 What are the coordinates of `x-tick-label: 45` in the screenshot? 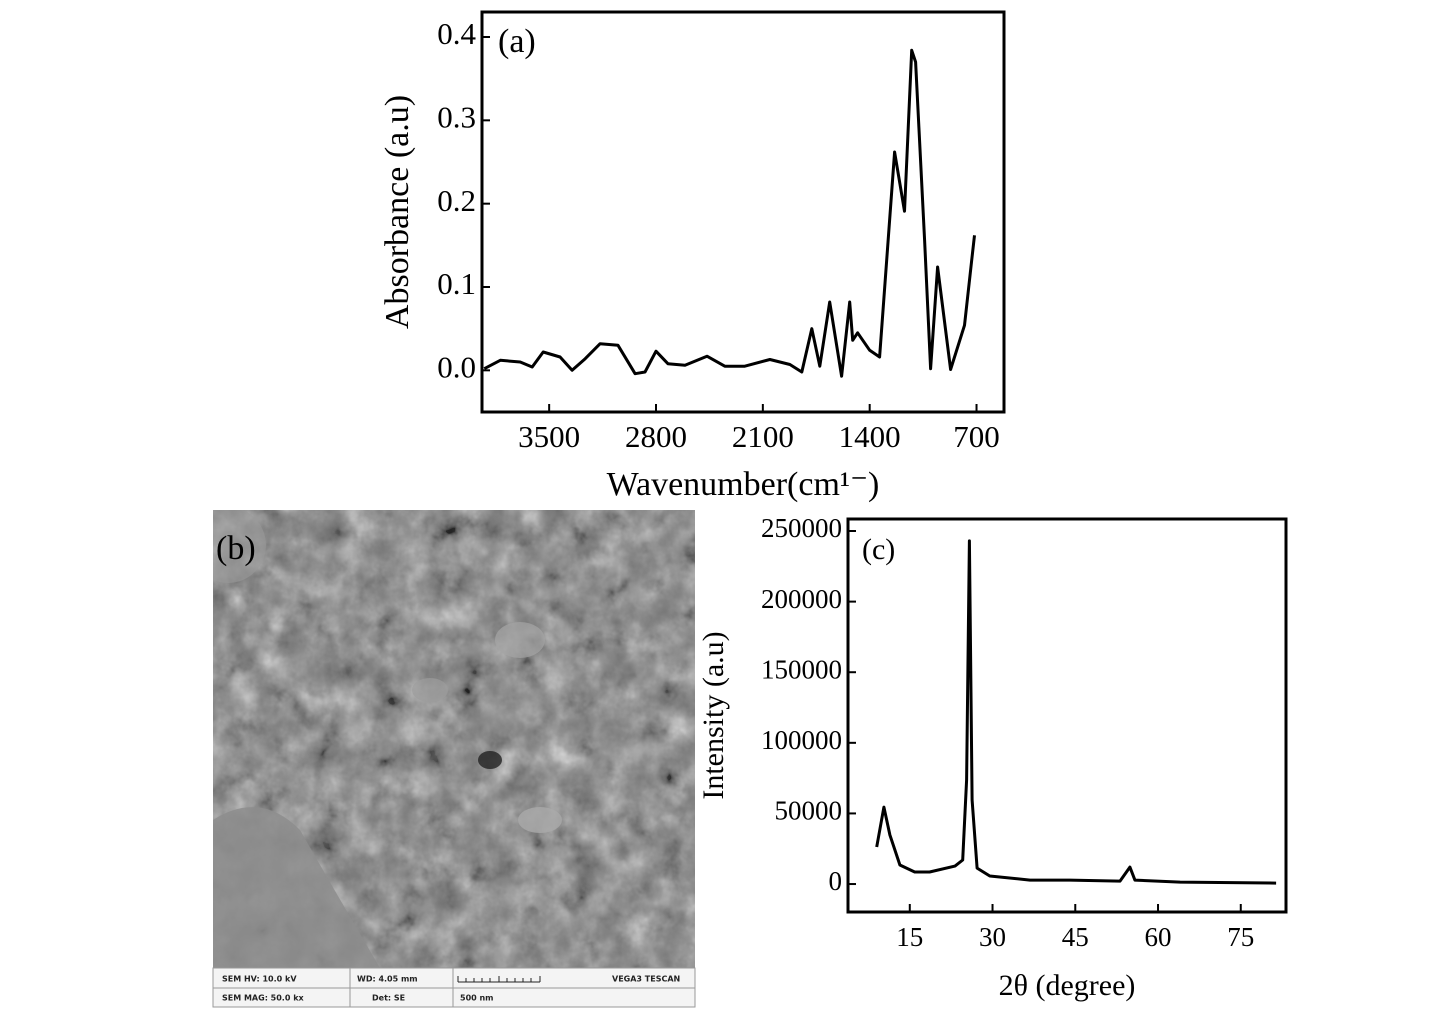 It's located at (1075, 937).